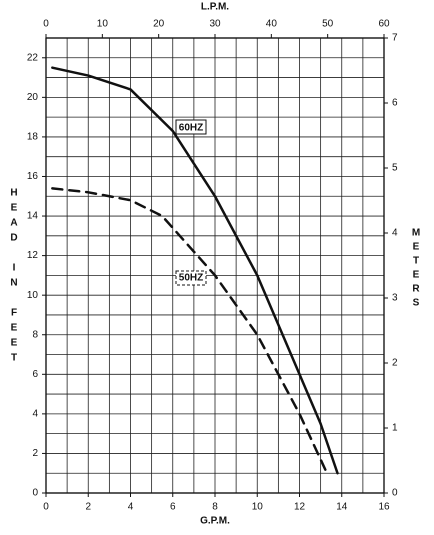  I want to click on y-tick-label: 18, so click(33, 137).